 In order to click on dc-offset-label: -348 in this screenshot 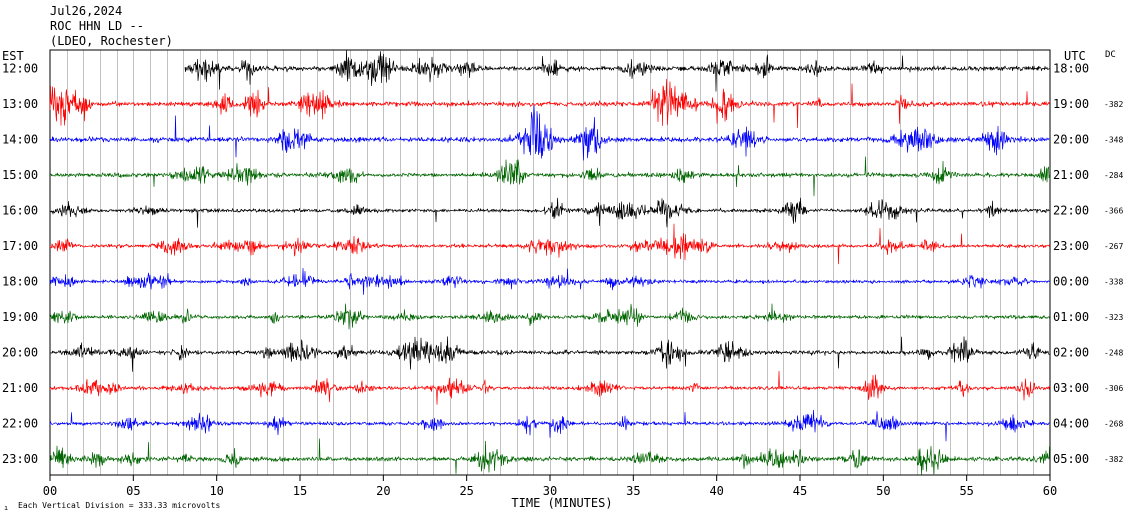, I will do `click(1113, 140)`.